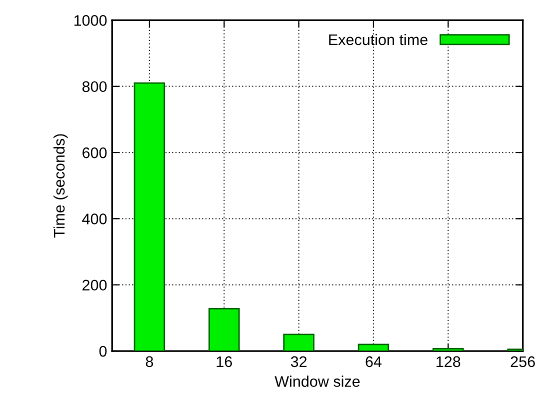 Image resolution: width=539 pixels, height=412 pixels. What do you see at coordinates (94, 219) in the screenshot?
I see `y-tick-label: 400` at bounding box center [94, 219].